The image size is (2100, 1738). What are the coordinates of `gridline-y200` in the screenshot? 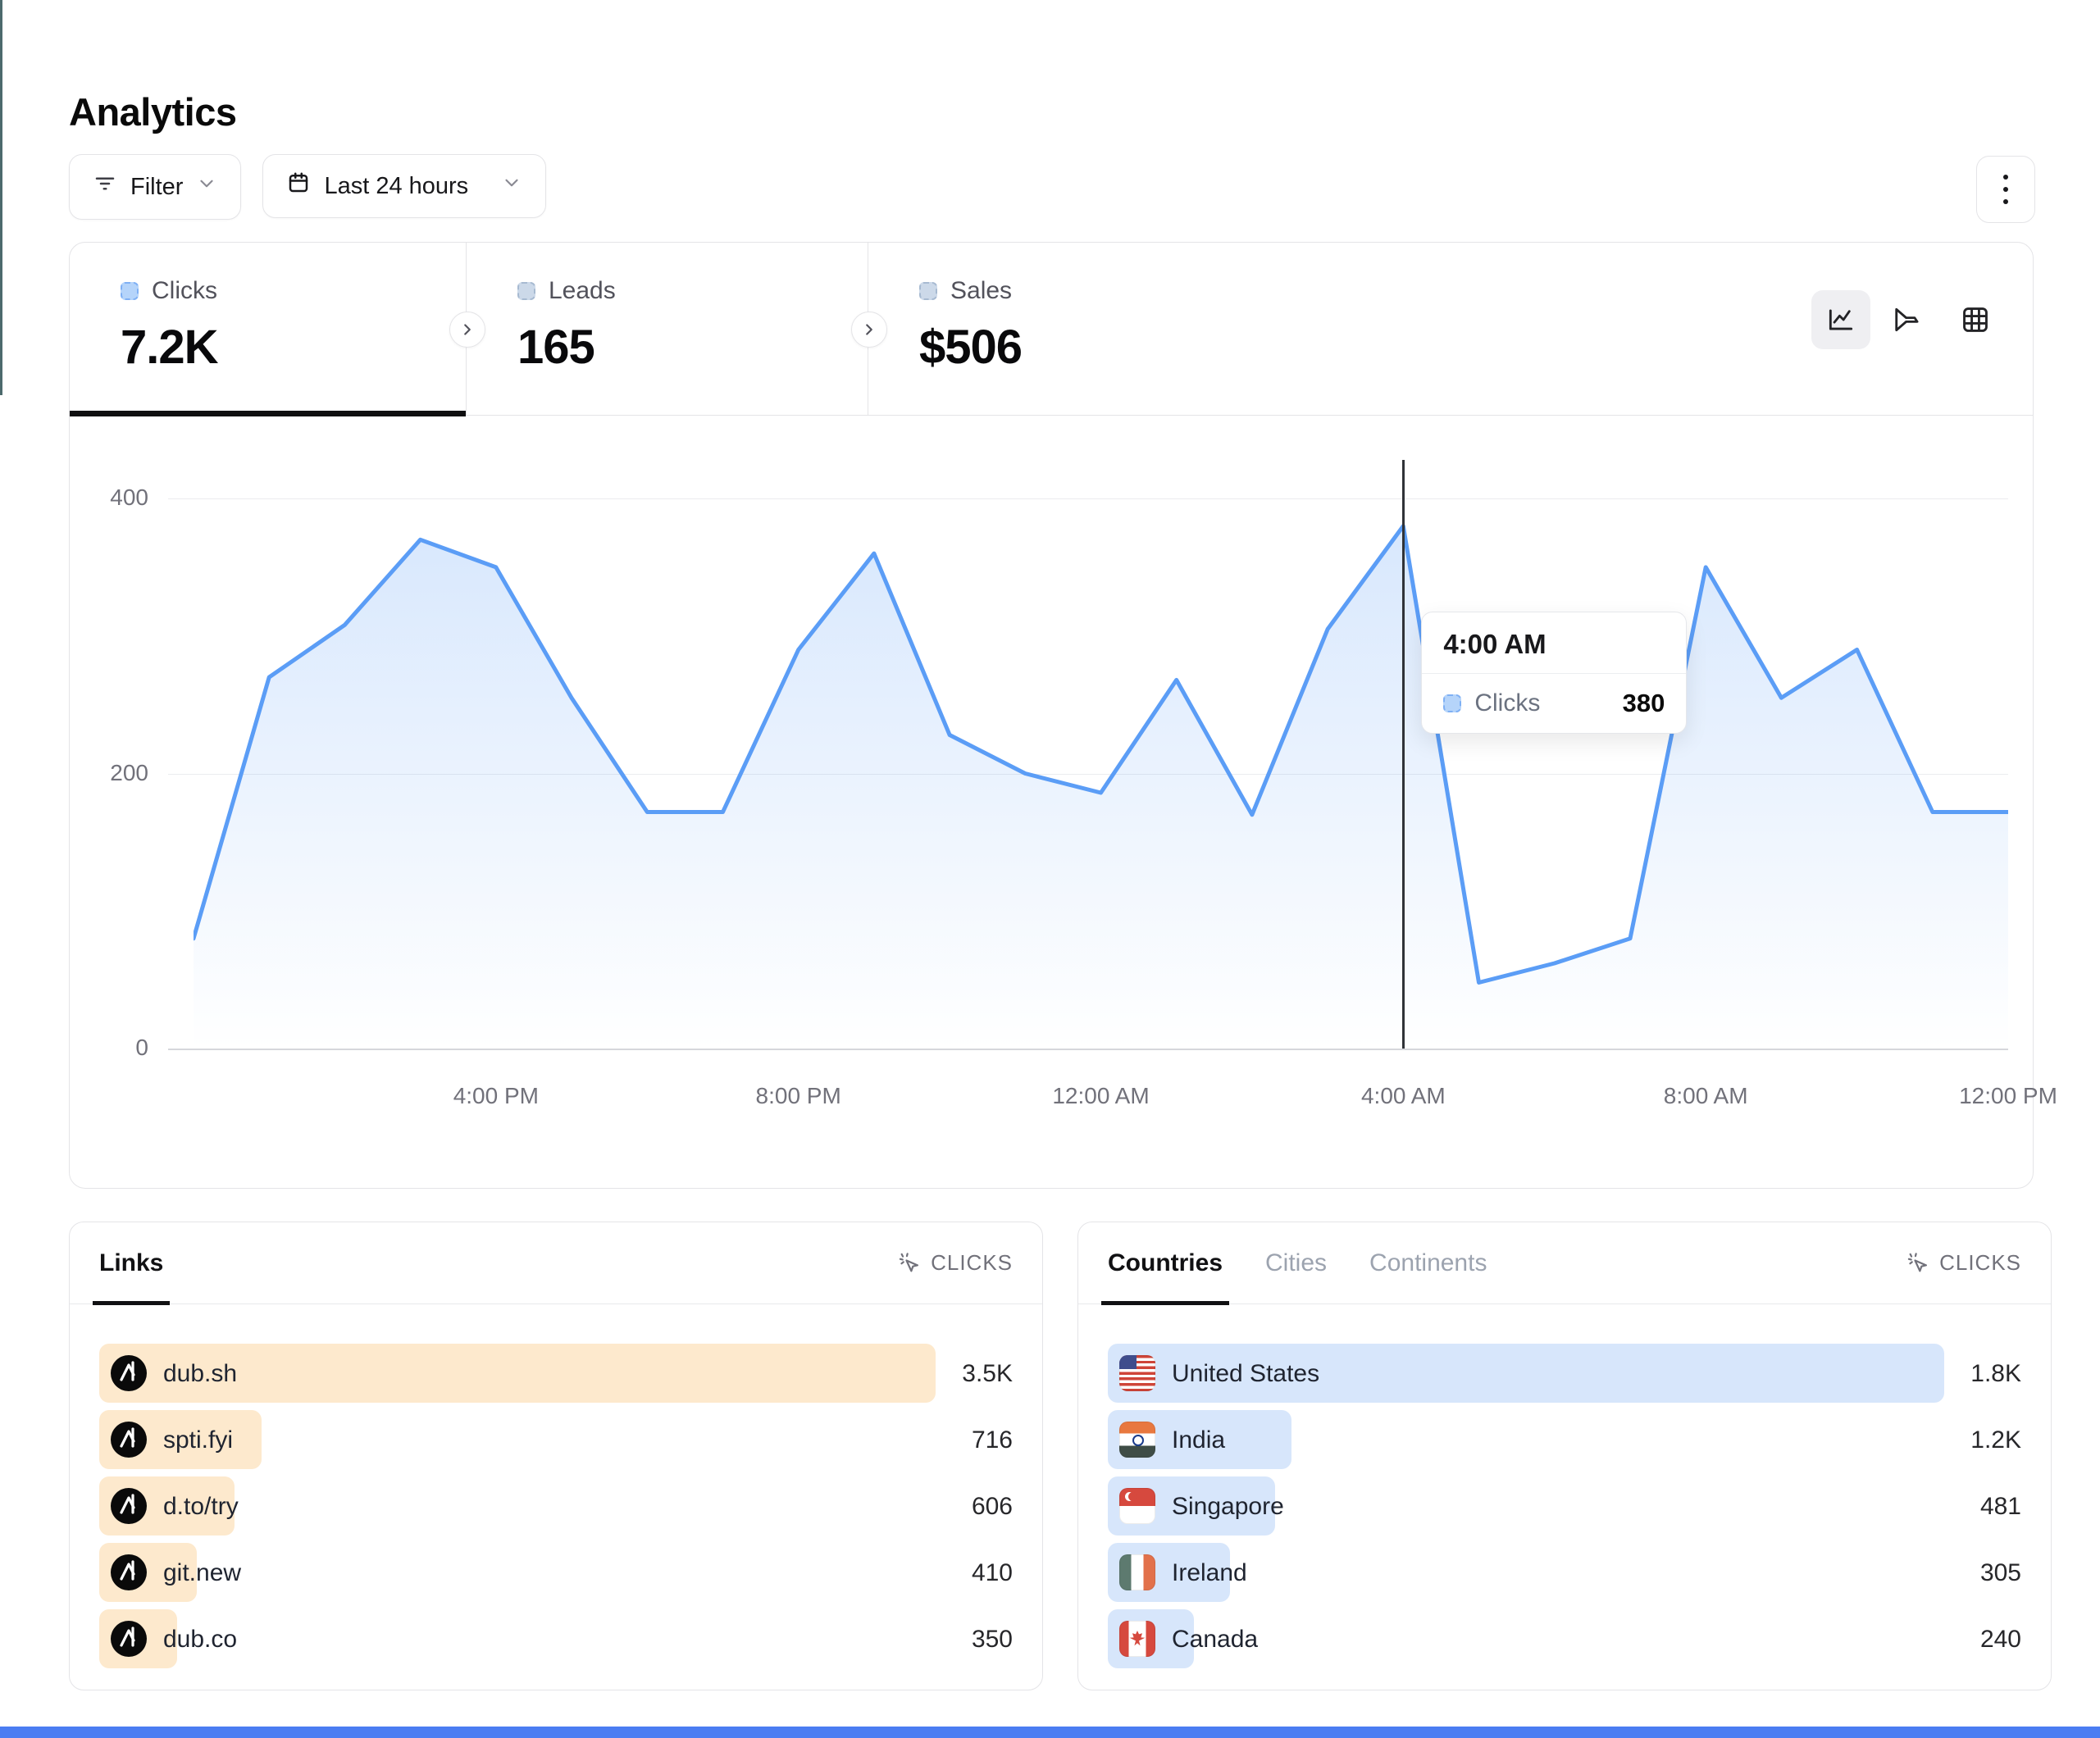 It's located at (1088, 774).